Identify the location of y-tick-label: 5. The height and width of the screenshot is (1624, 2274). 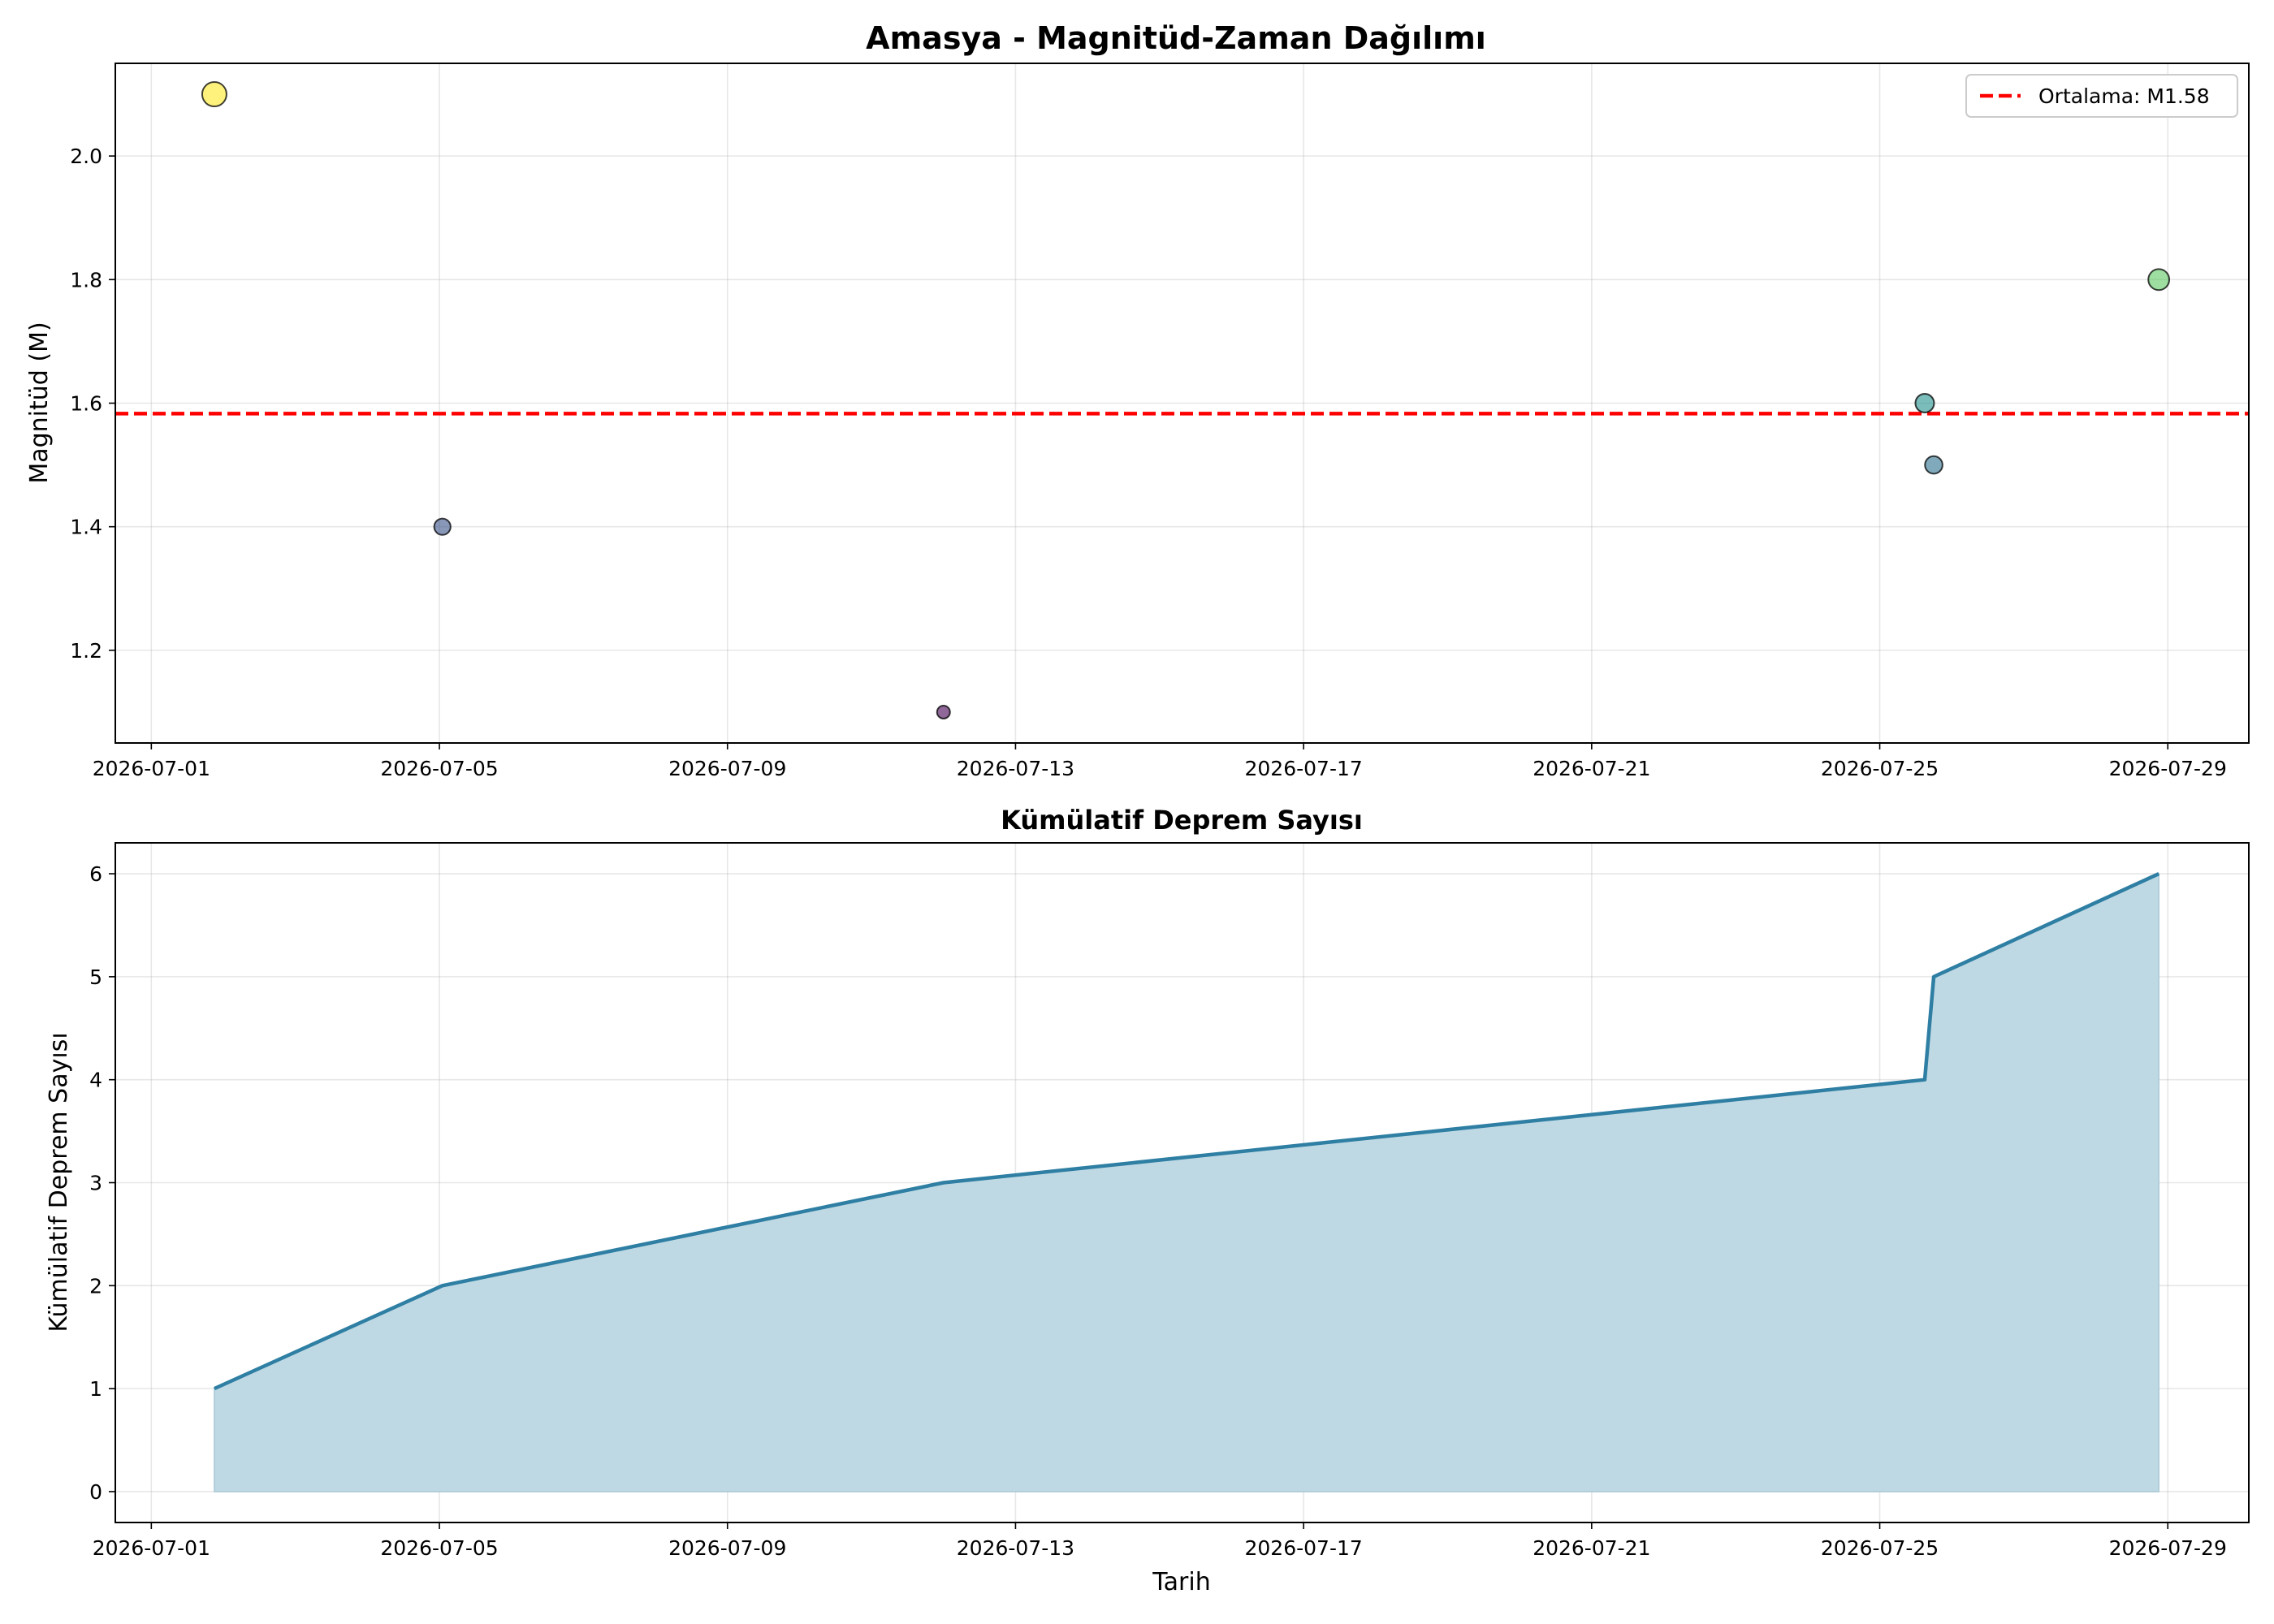
(96, 977).